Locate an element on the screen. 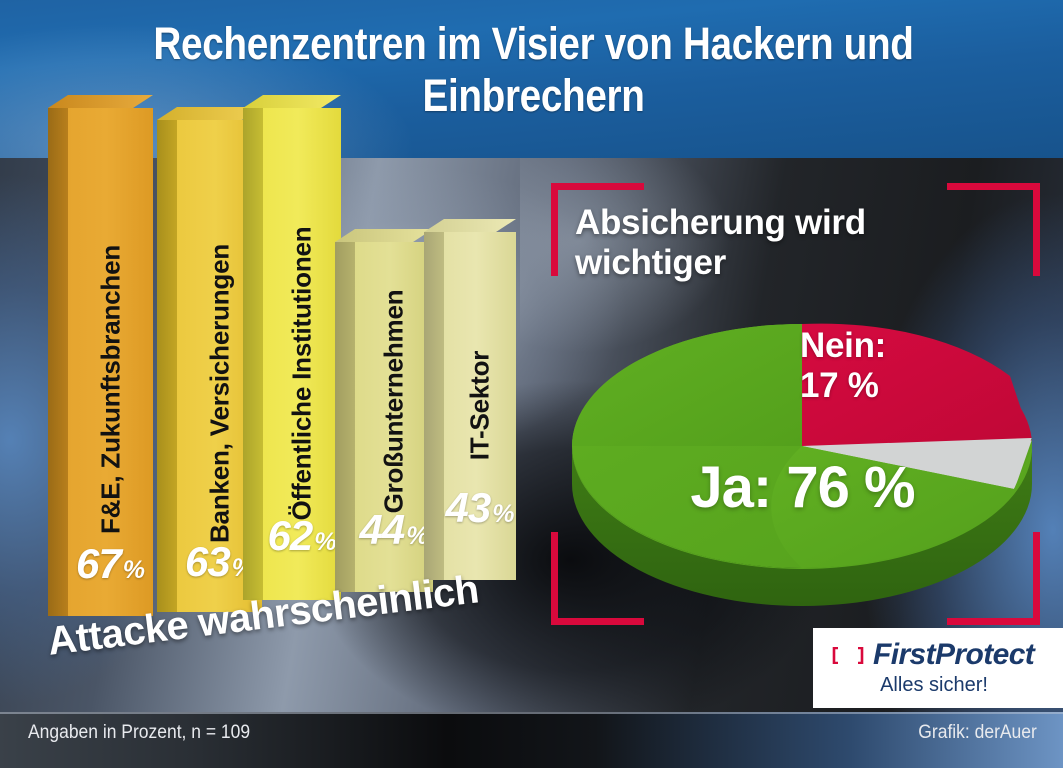 Image resolution: width=1063 pixels, height=768 pixels. bracket-top-right-icon is located at coordinates (993, 229).